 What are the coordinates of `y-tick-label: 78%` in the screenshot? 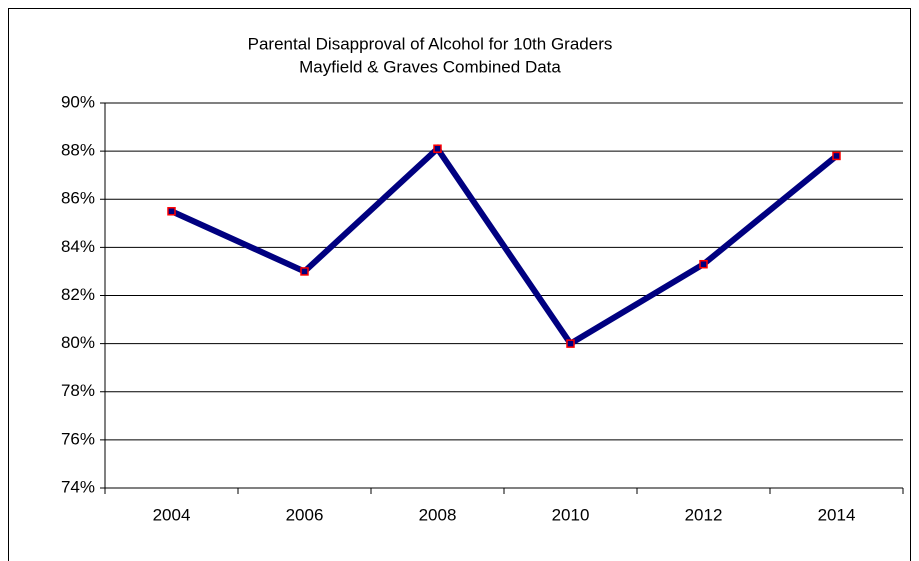 It's located at (78, 390).